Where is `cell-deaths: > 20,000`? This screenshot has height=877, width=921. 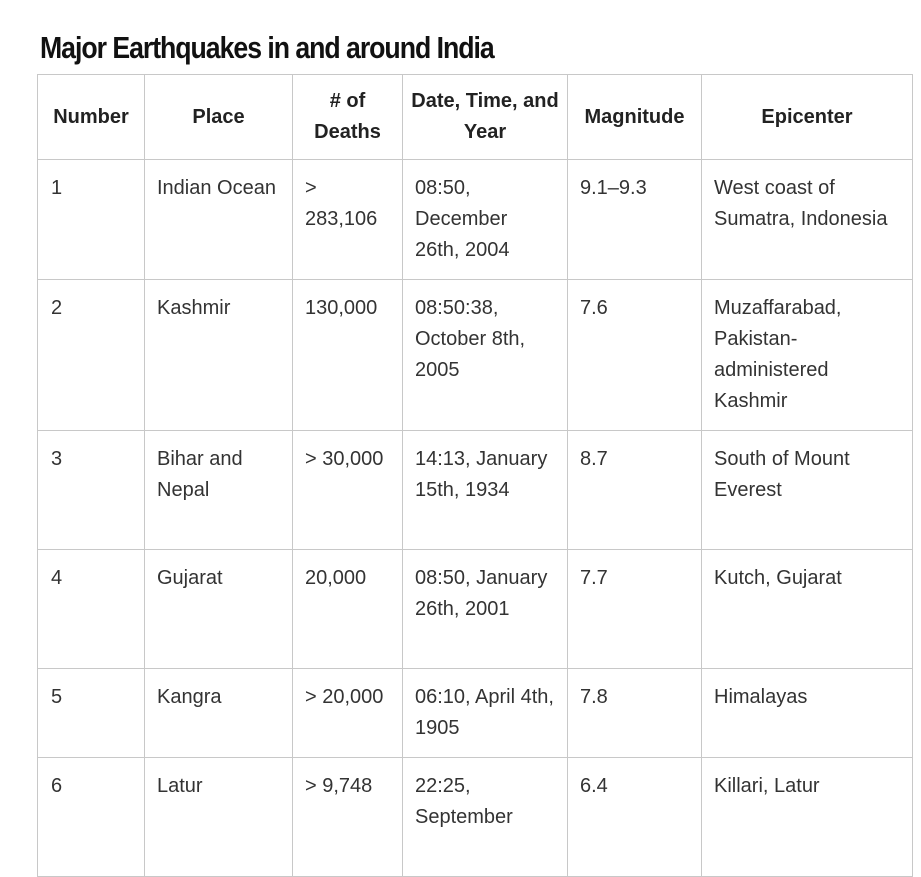
cell-deaths: > 20,000 is located at coordinates (347, 713).